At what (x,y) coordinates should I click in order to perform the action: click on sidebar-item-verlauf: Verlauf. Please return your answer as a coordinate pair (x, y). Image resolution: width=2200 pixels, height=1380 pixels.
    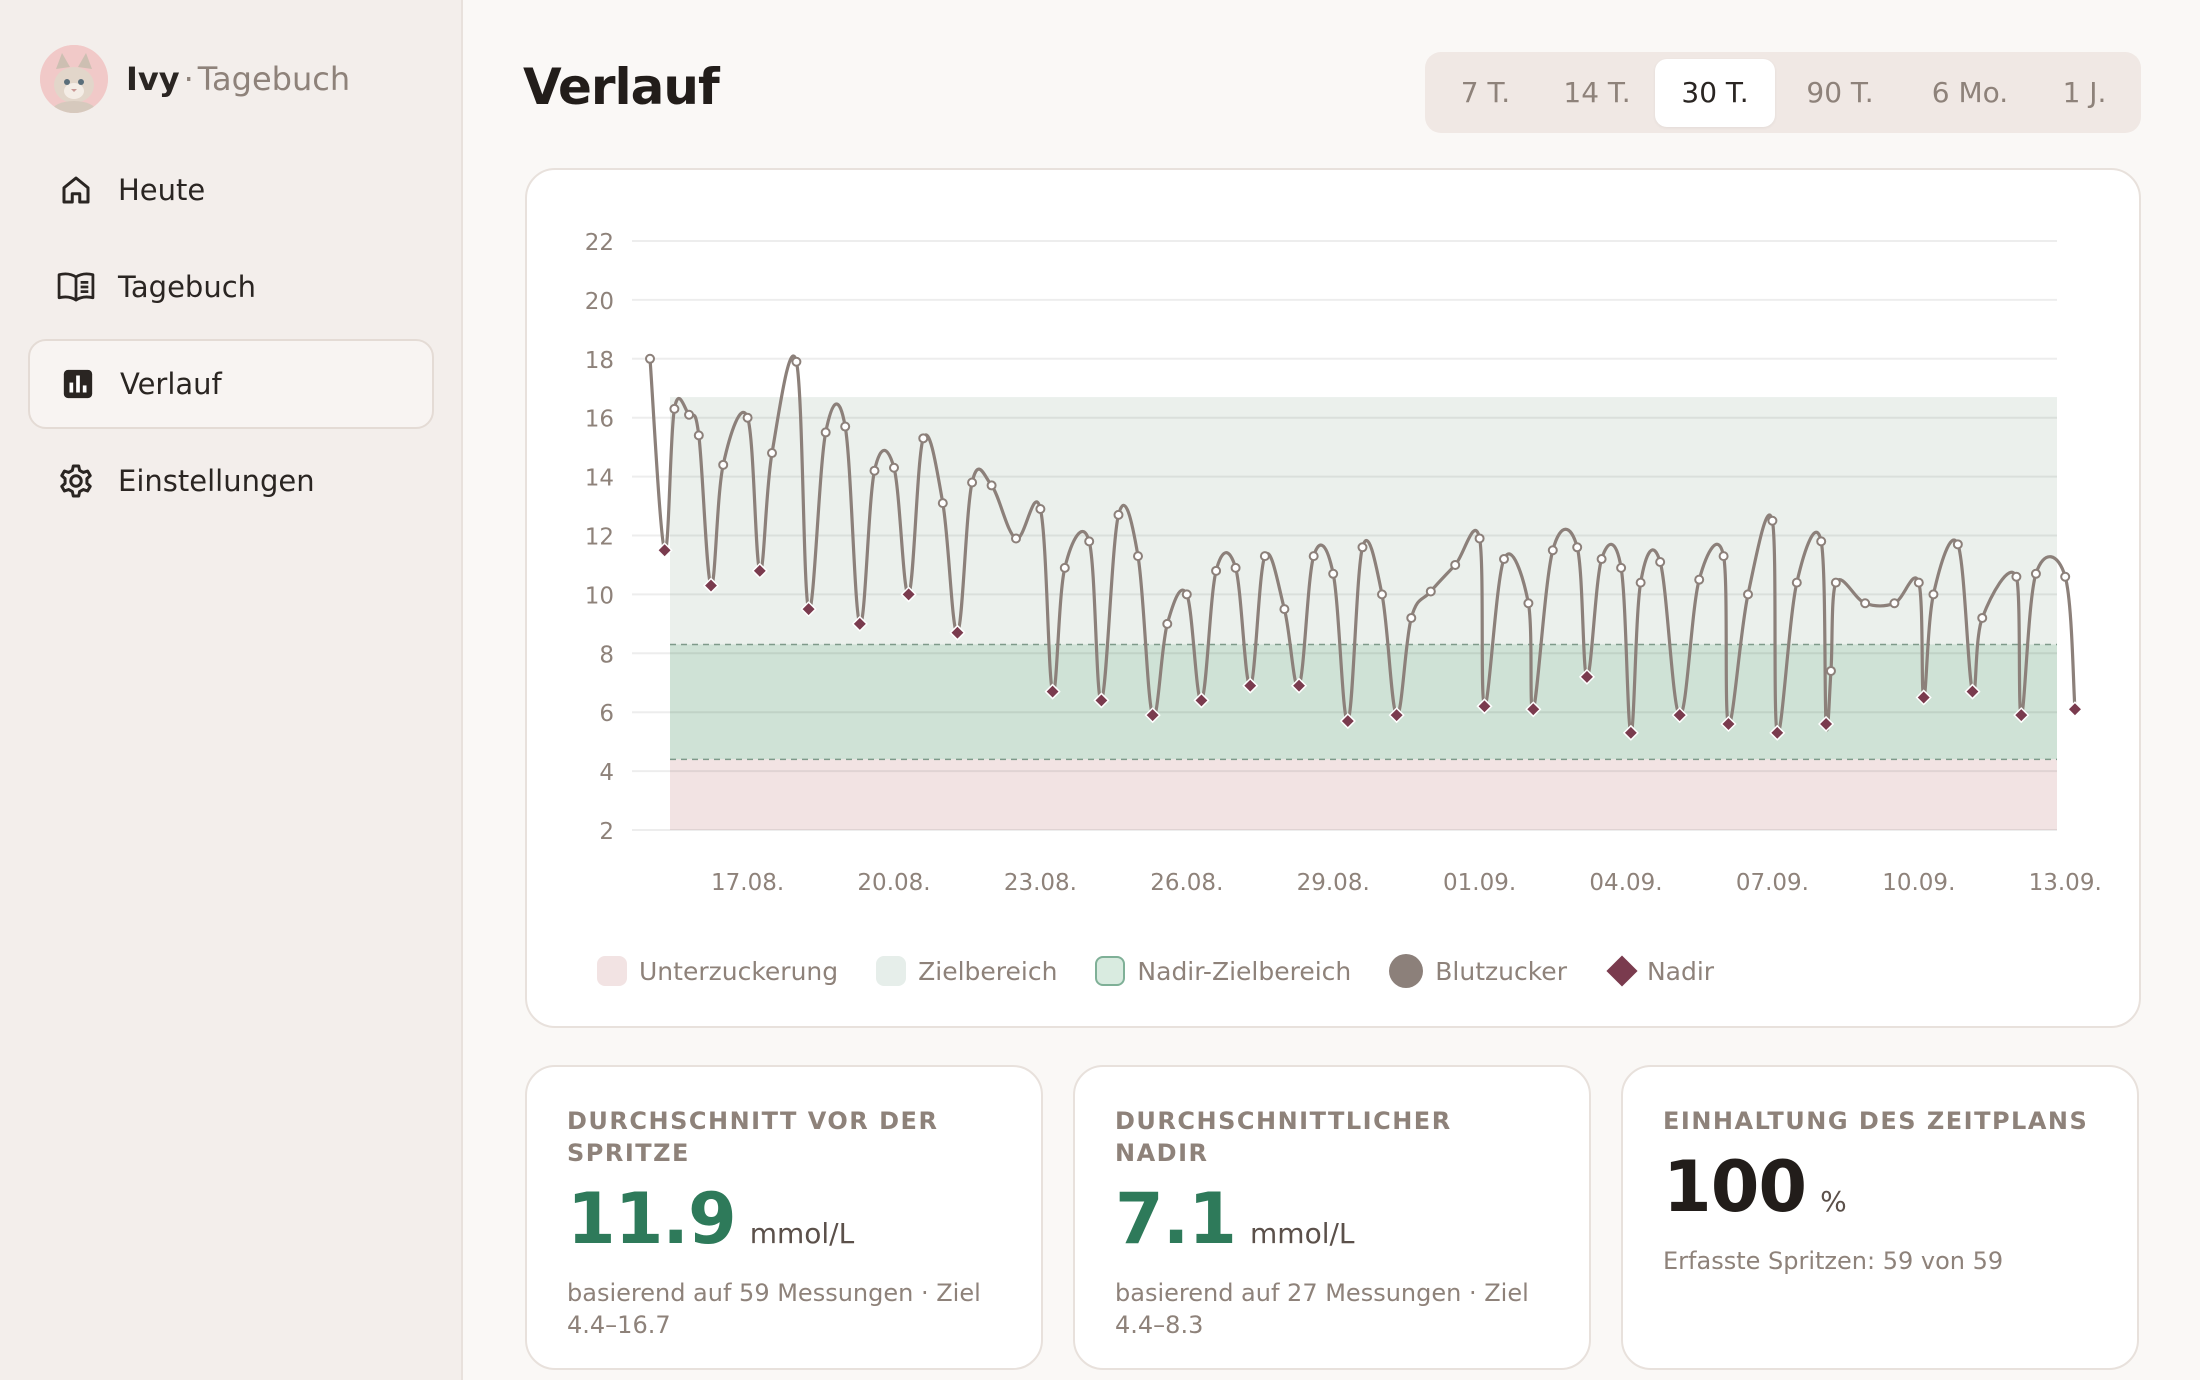
    Looking at the image, I should click on (231, 384).